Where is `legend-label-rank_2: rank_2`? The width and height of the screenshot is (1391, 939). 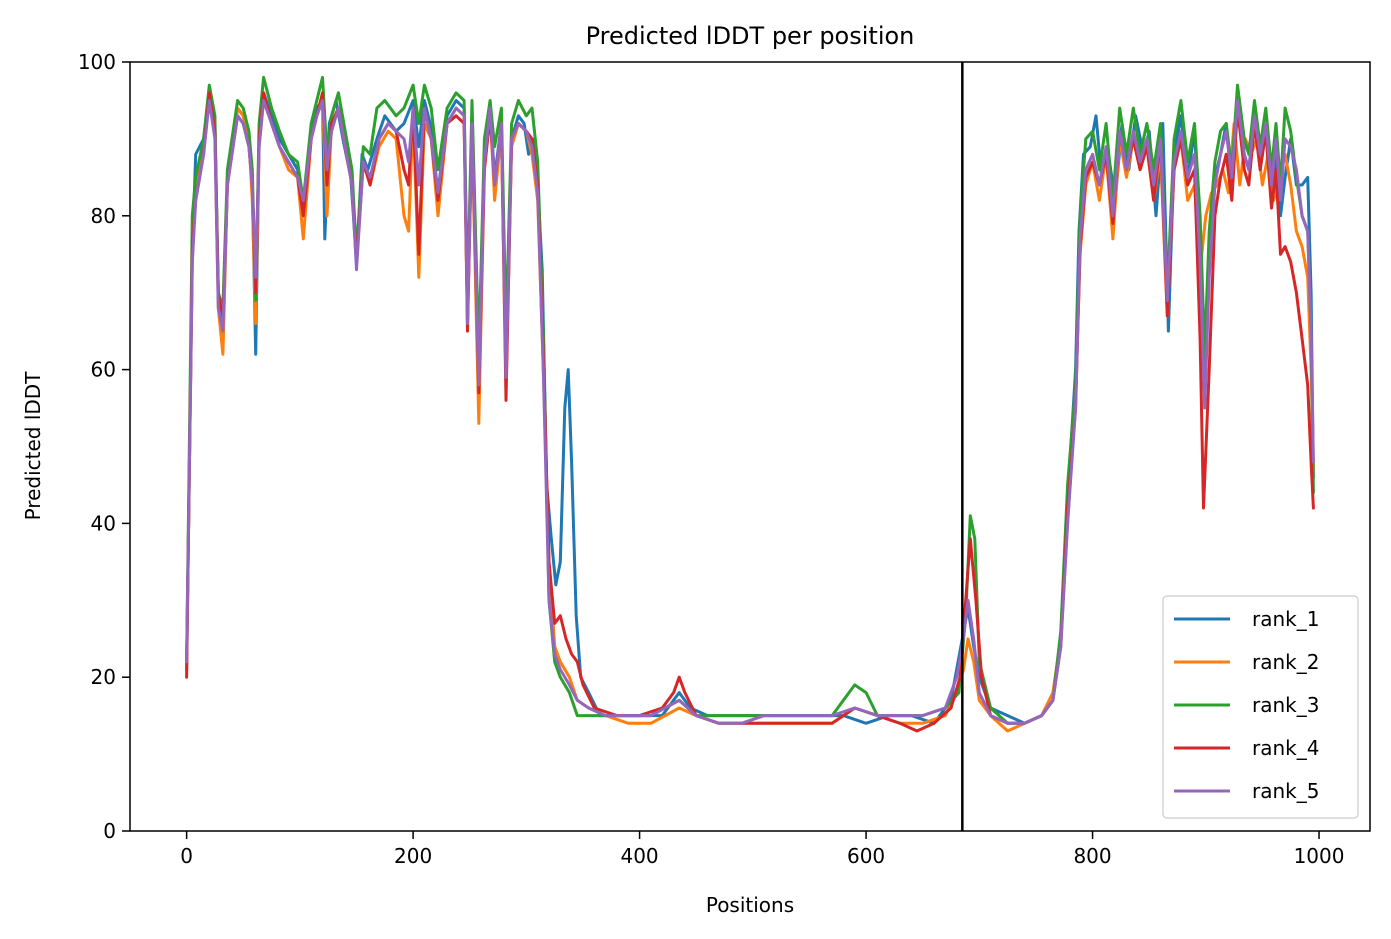 legend-label-rank_2: rank_2 is located at coordinates (1285, 662).